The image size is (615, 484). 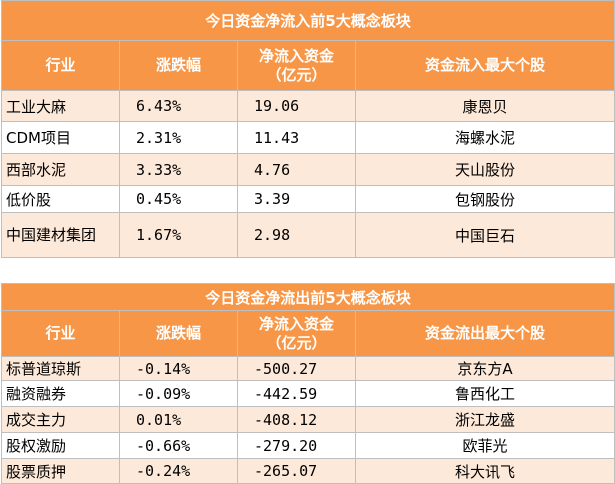 I want to click on change-pct: 1.67%, so click(x=178, y=235).